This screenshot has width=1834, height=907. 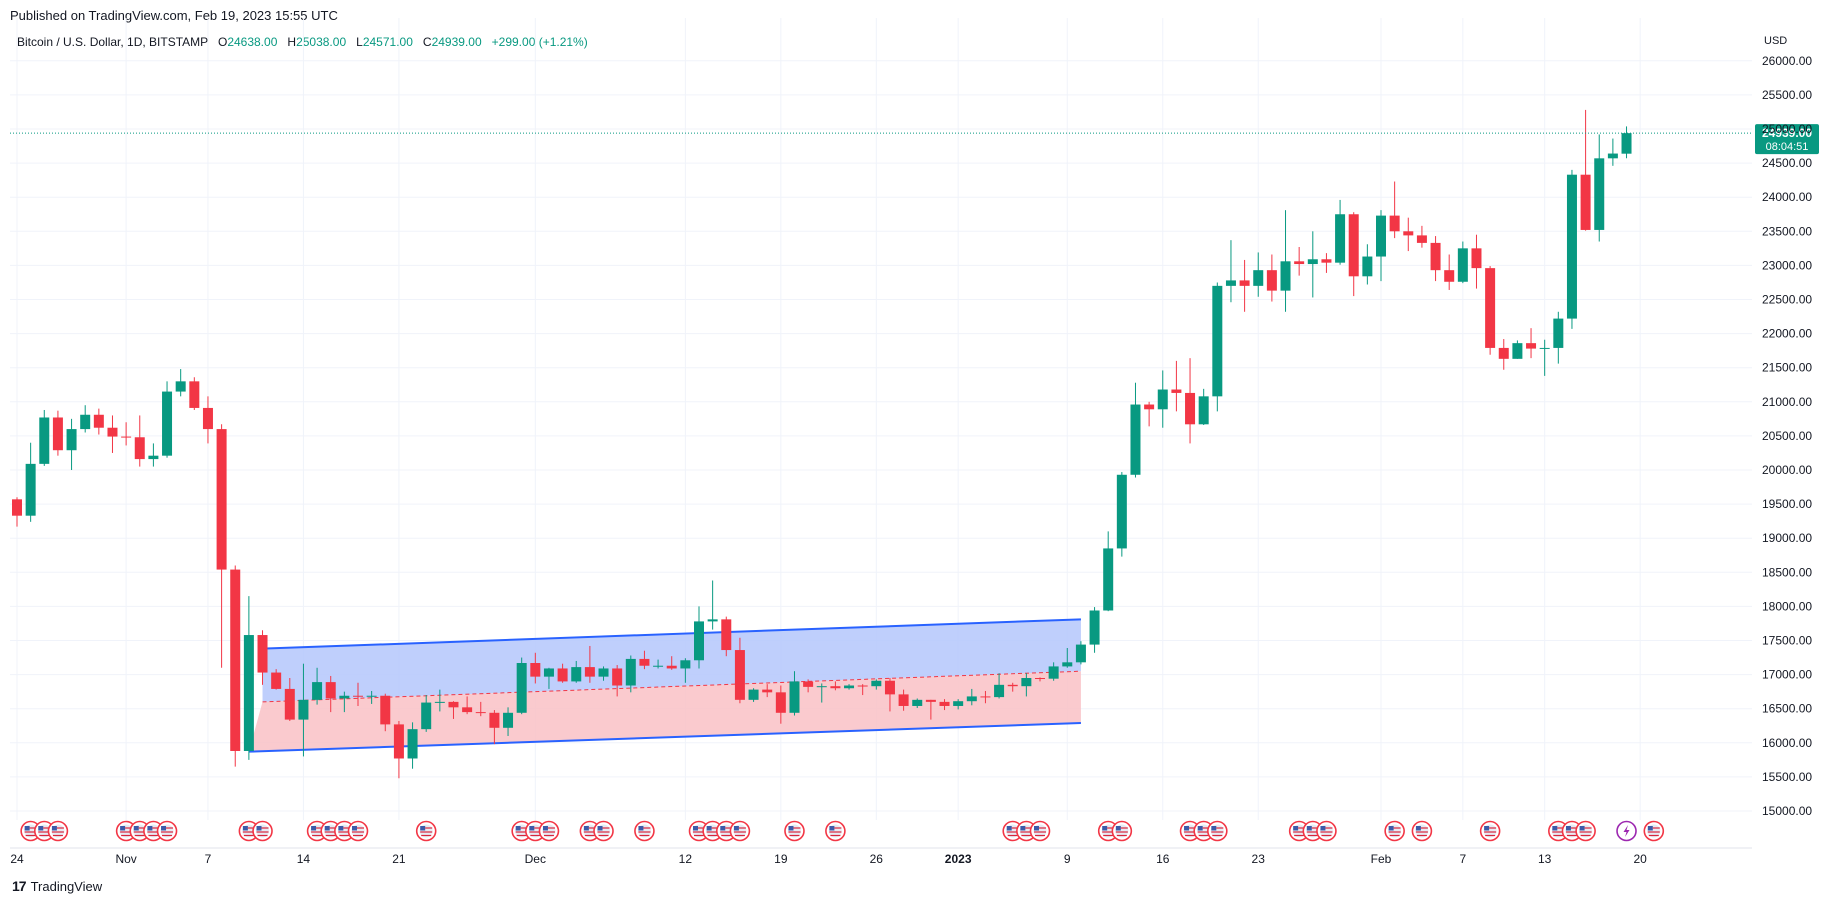 What do you see at coordinates (781, 859) in the screenshot?
I see `x-tick-label: 19` at bounding box center [781, 859].